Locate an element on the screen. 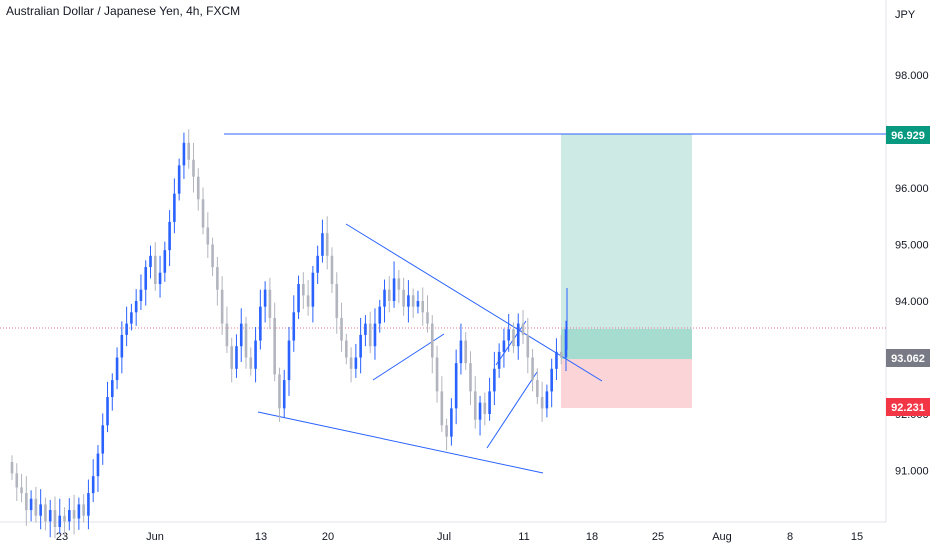 This screenshot has width=932, height=550. time-tick-label: 11 is located at coordinates (523, 537).